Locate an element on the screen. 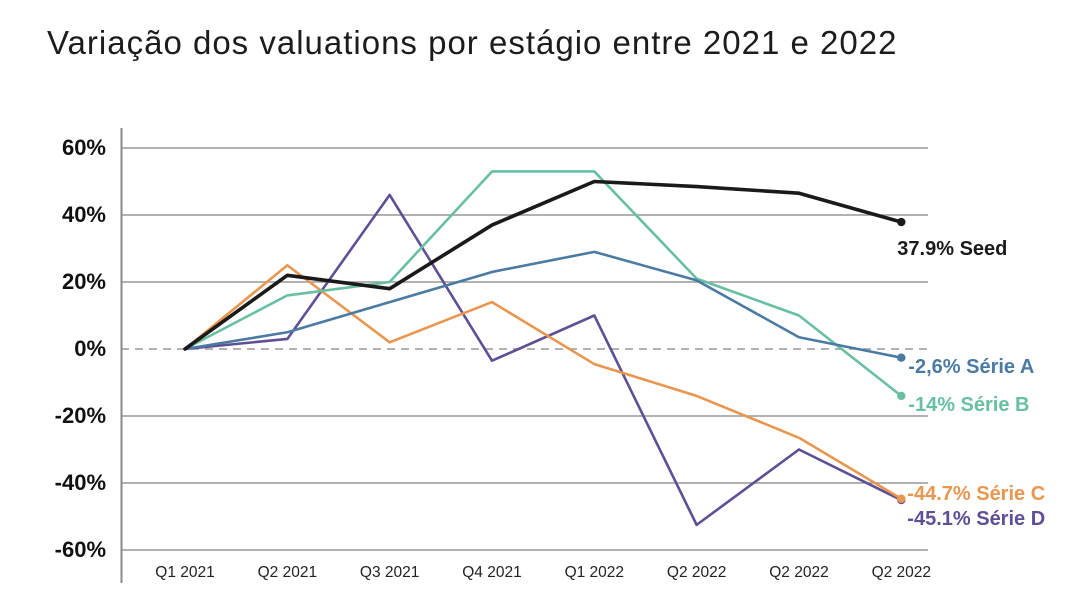  x-axis-tick-label: Q4 2021 is located at coordinates (492, 572).